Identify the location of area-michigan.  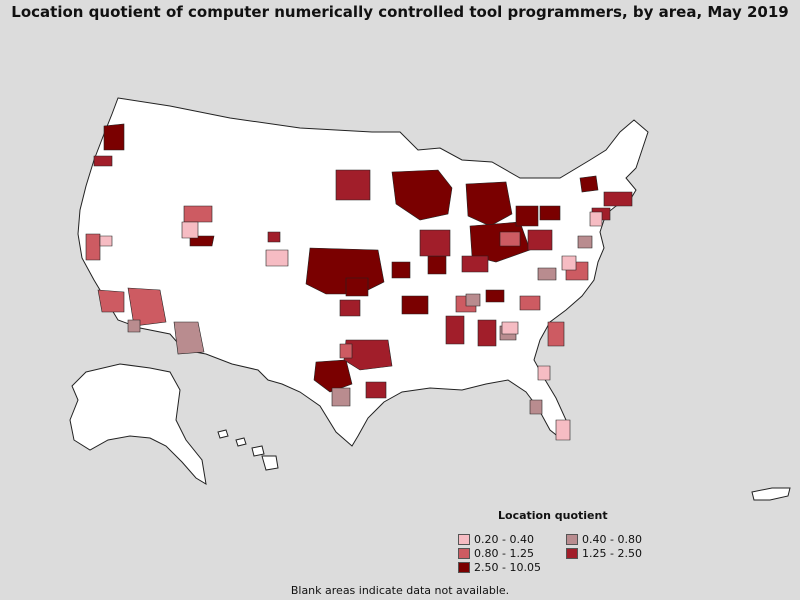
(489, 204).